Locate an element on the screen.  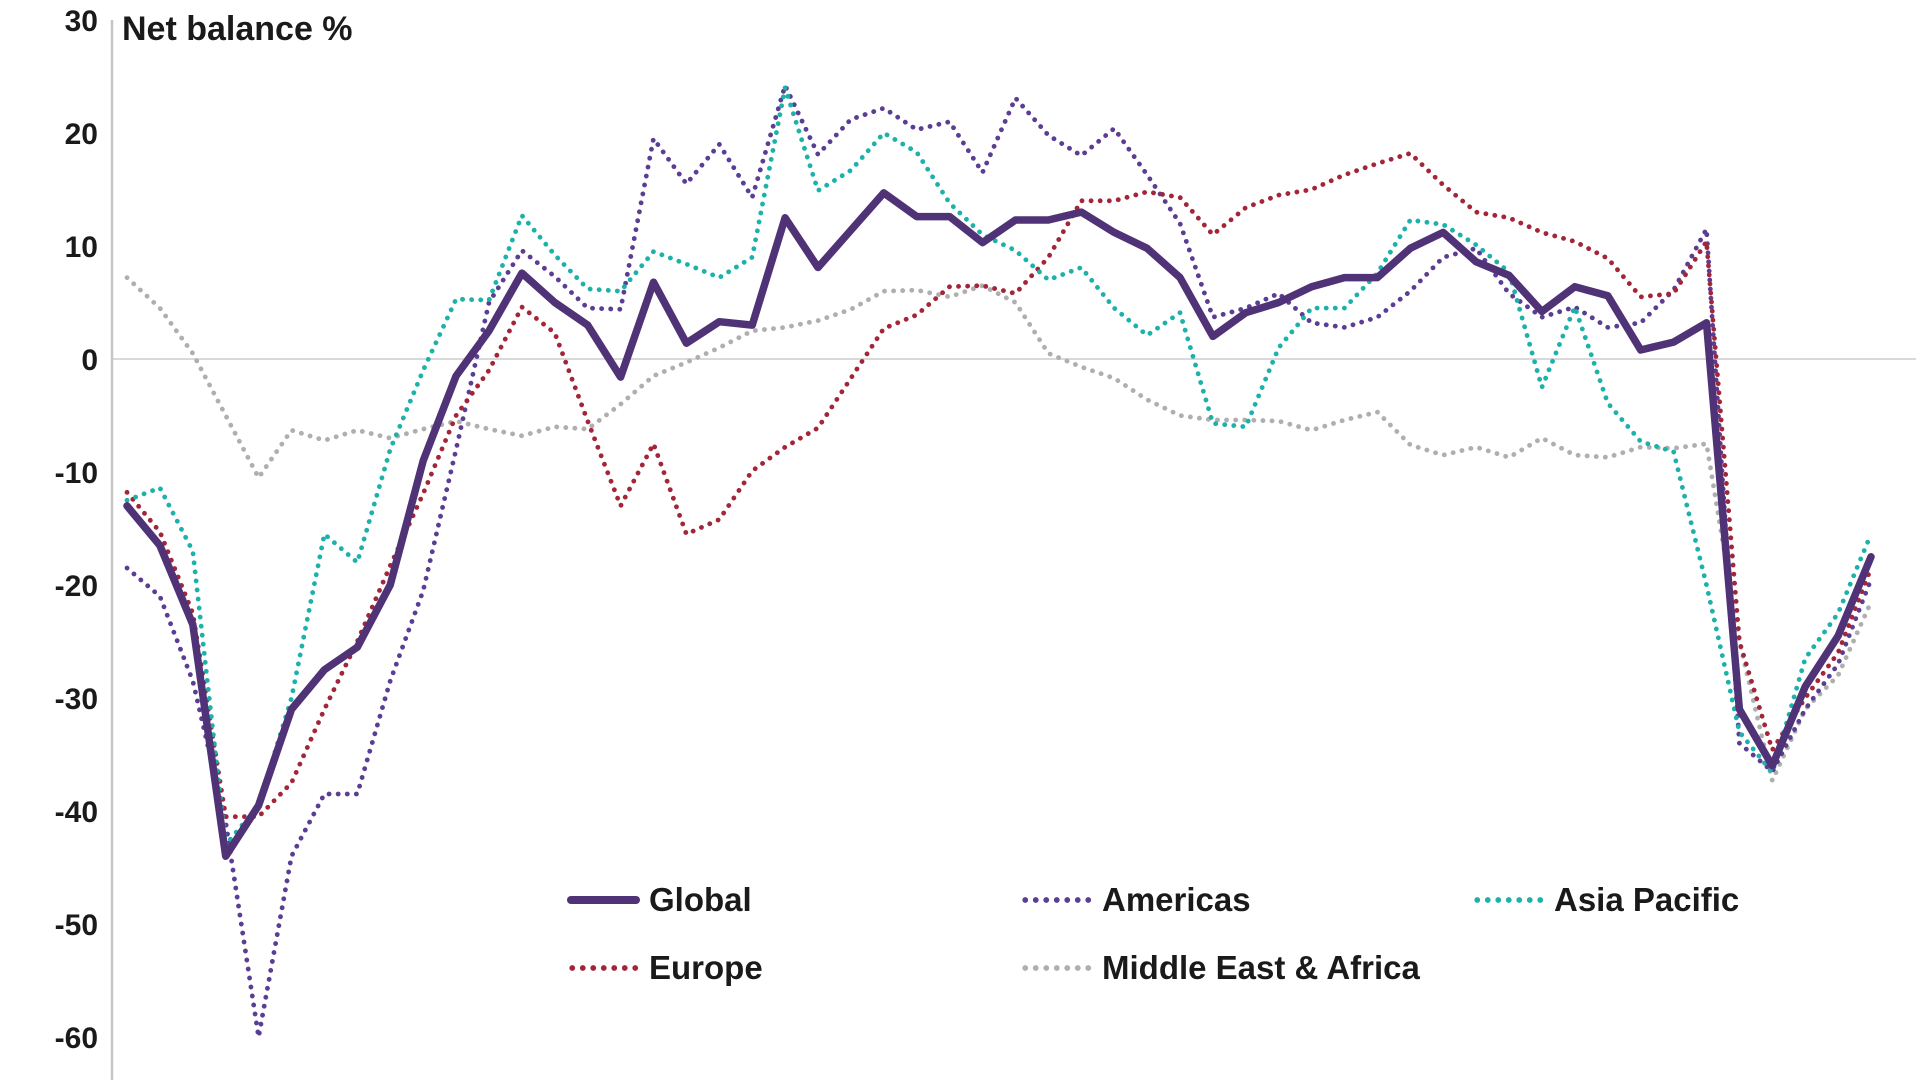
y-tick-label--10: -10 is located at coordinates (76, 473).